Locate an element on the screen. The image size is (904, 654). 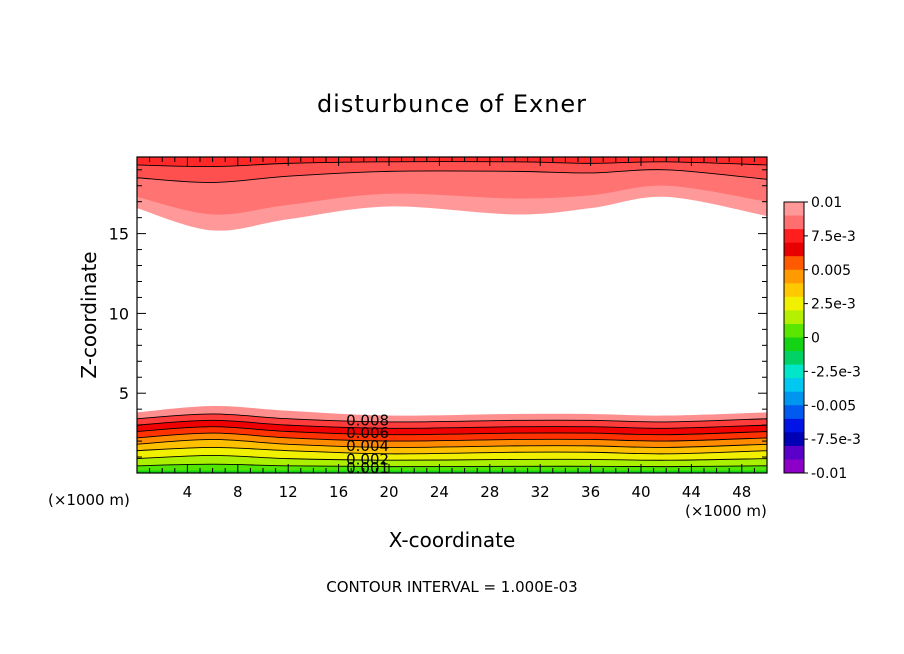
x-axis-label: X-coordinate is located at coordinates (452, 540).